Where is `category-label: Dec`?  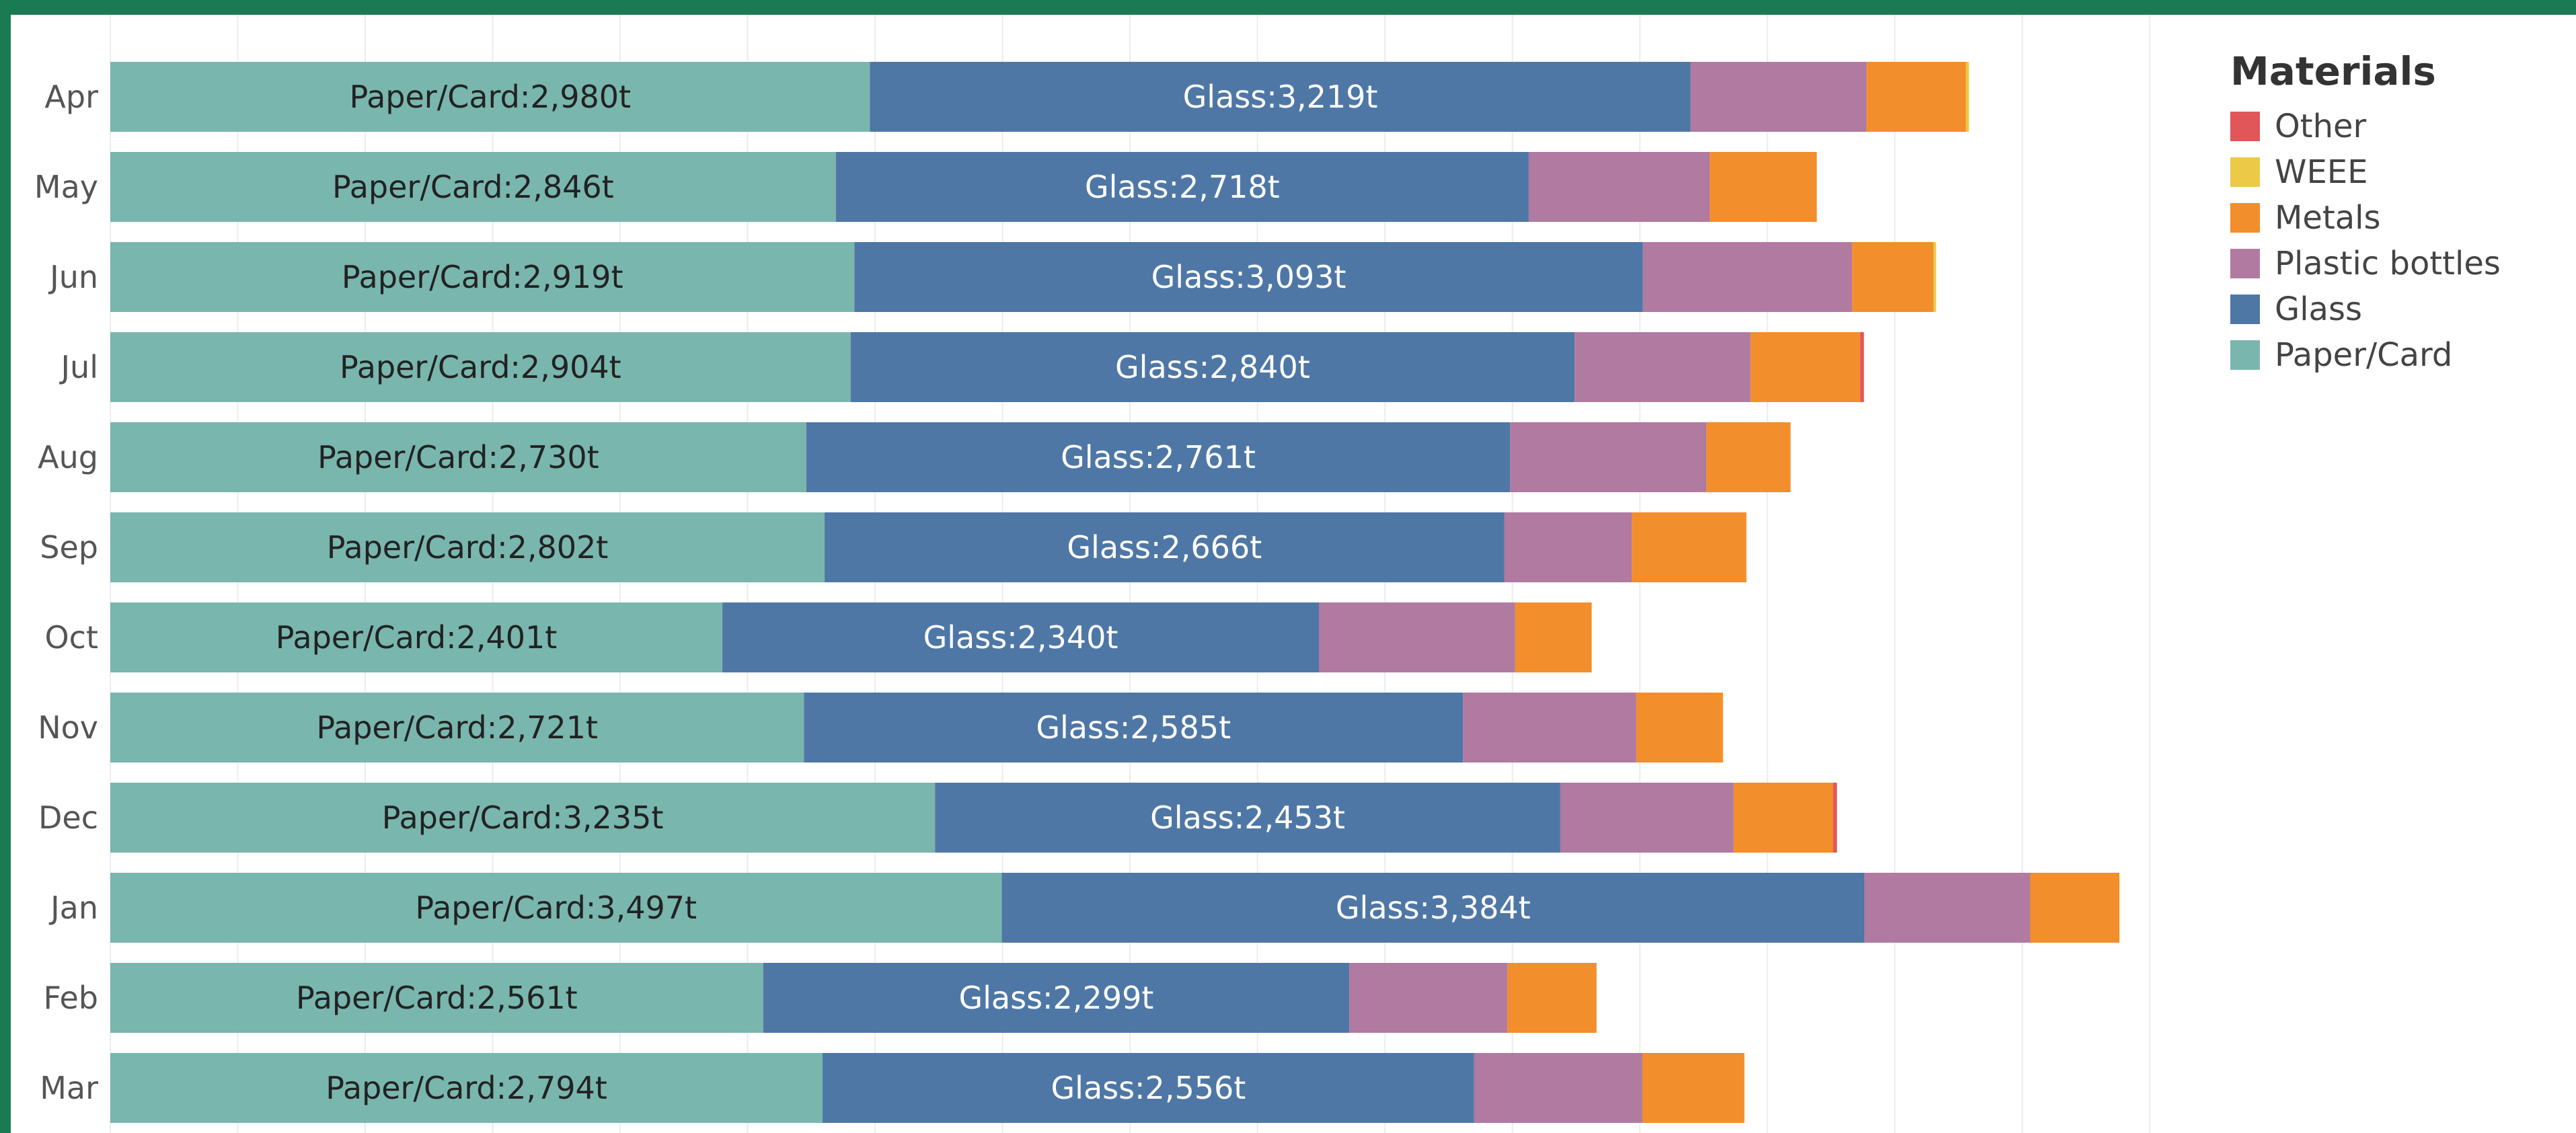
category-label: Dec is located at coordinates (68, 817).